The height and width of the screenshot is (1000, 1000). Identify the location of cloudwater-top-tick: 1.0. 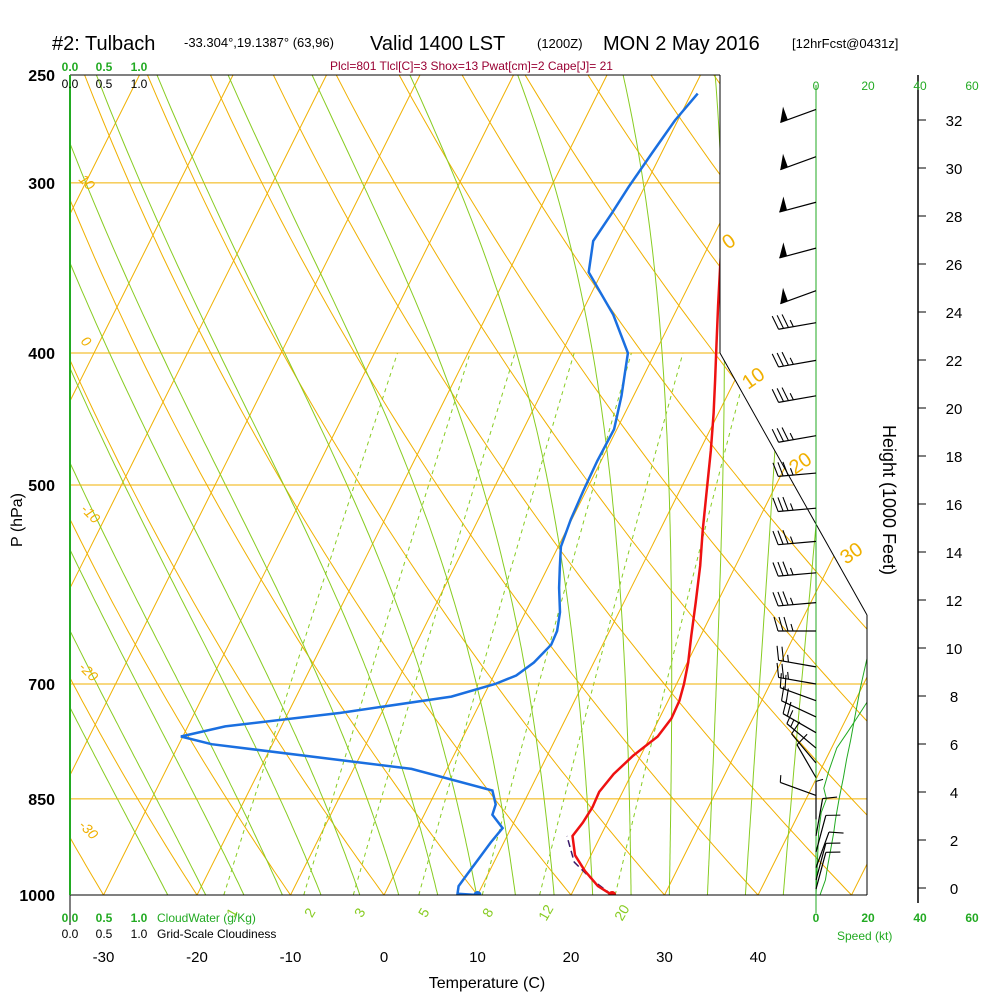
(139, 67).